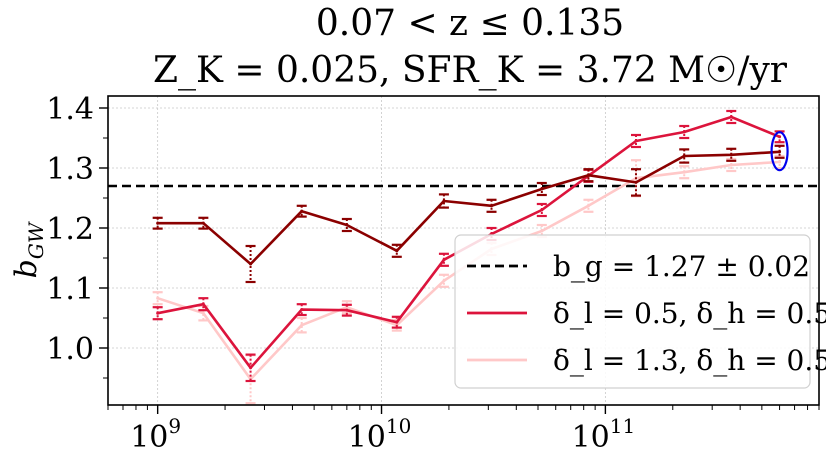  I want to click on legend-box, so click(632, 311).